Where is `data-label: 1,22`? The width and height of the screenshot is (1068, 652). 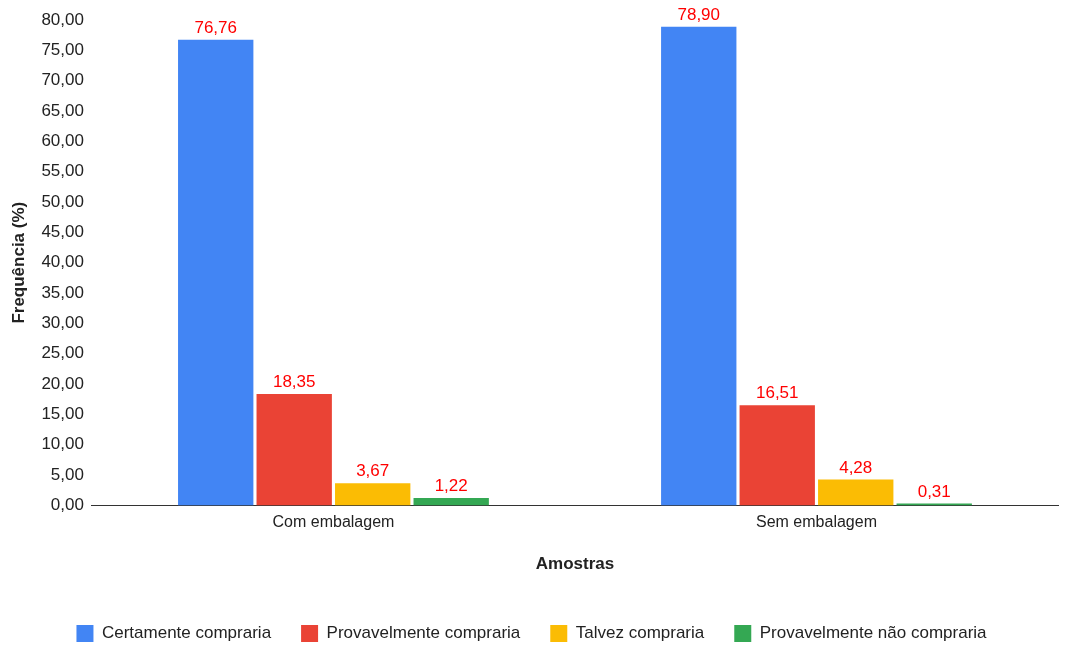
data-label: 1,22 is located at coordinates (451, 486).